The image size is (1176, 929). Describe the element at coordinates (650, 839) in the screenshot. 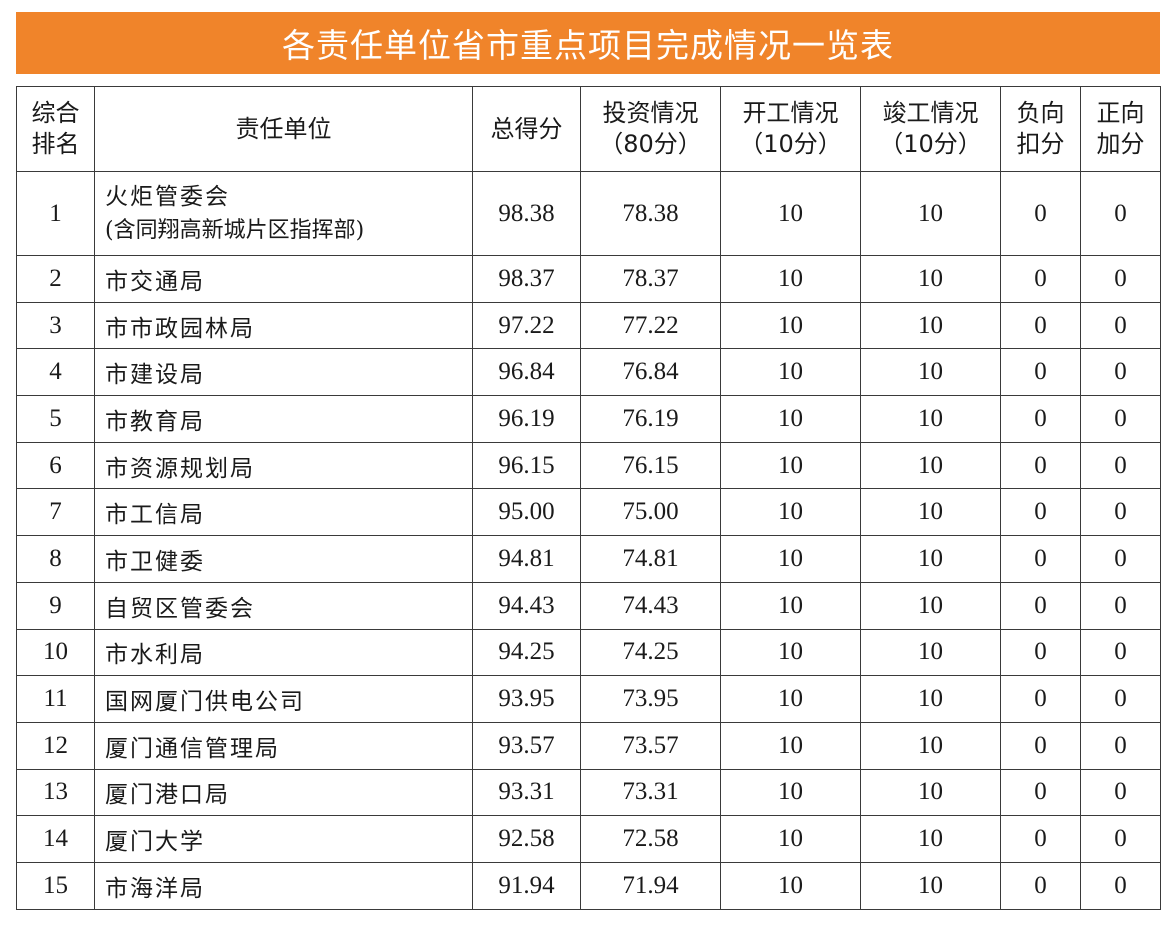

I see `invest-cell: 72.58` at that location.